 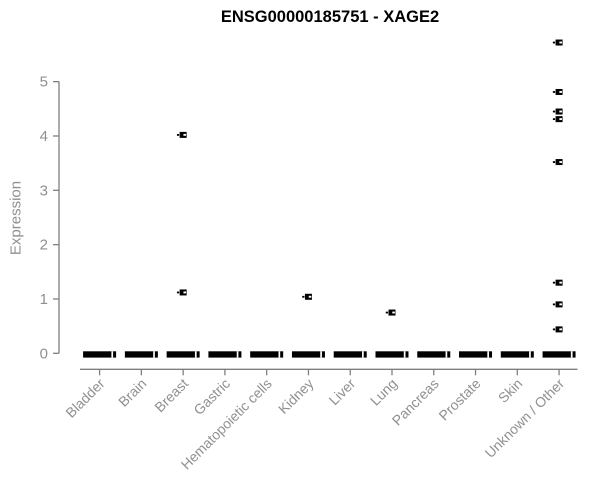 I want to click on y-tick-label: 0, so click(x=44, y=353).